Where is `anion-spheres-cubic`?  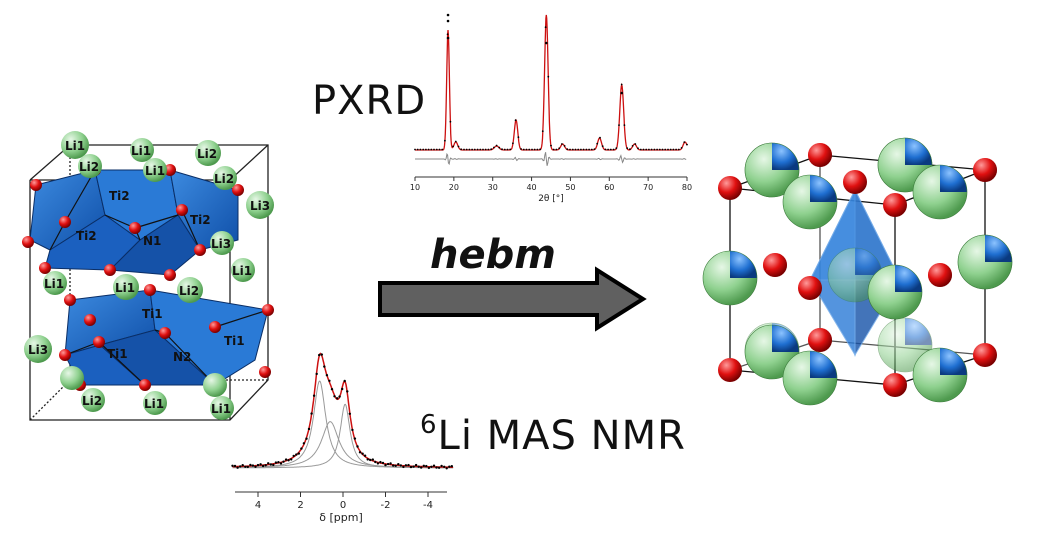
anion-spheres-cubic is located at coordinates (857, 270).